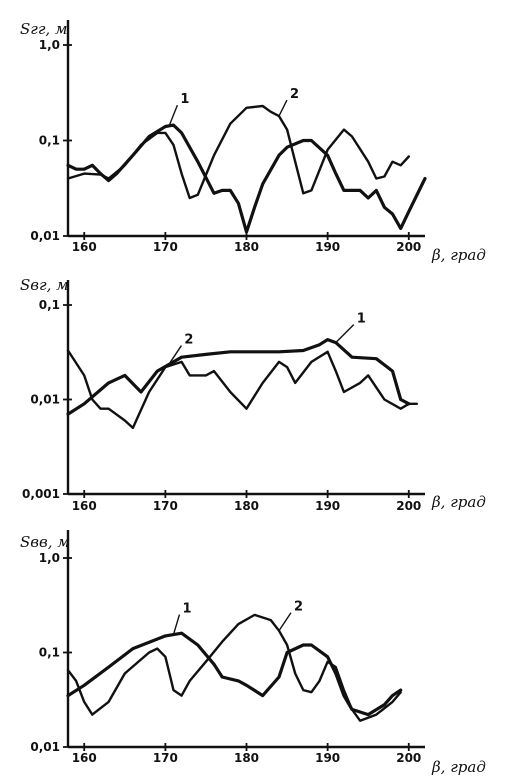 This screenshot has height=778, width=525. Describe the element at coordinates (44, 285) in the screenshot. I see `y-axis-title: Sвг, м` at that location.